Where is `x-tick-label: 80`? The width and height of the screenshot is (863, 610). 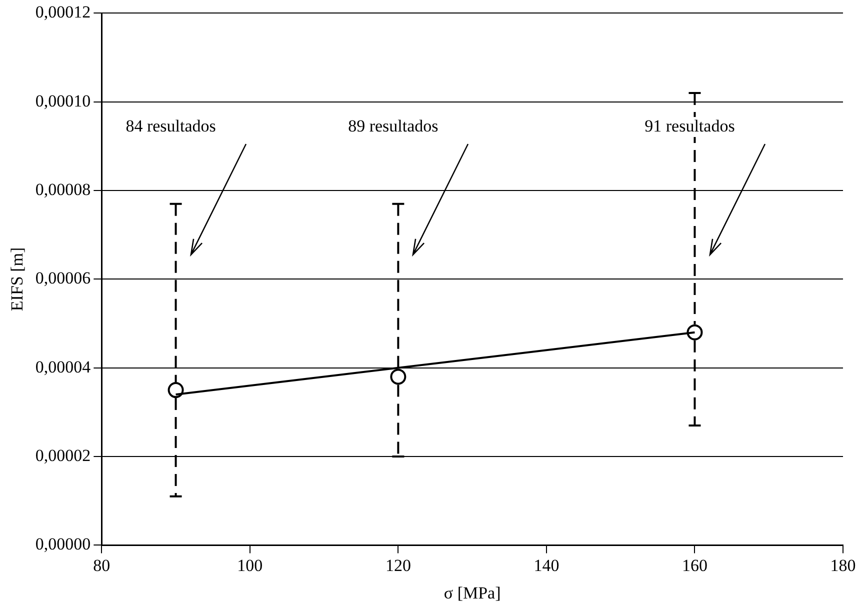 x-tick-label: 80 is located at coordinates (101, 565).